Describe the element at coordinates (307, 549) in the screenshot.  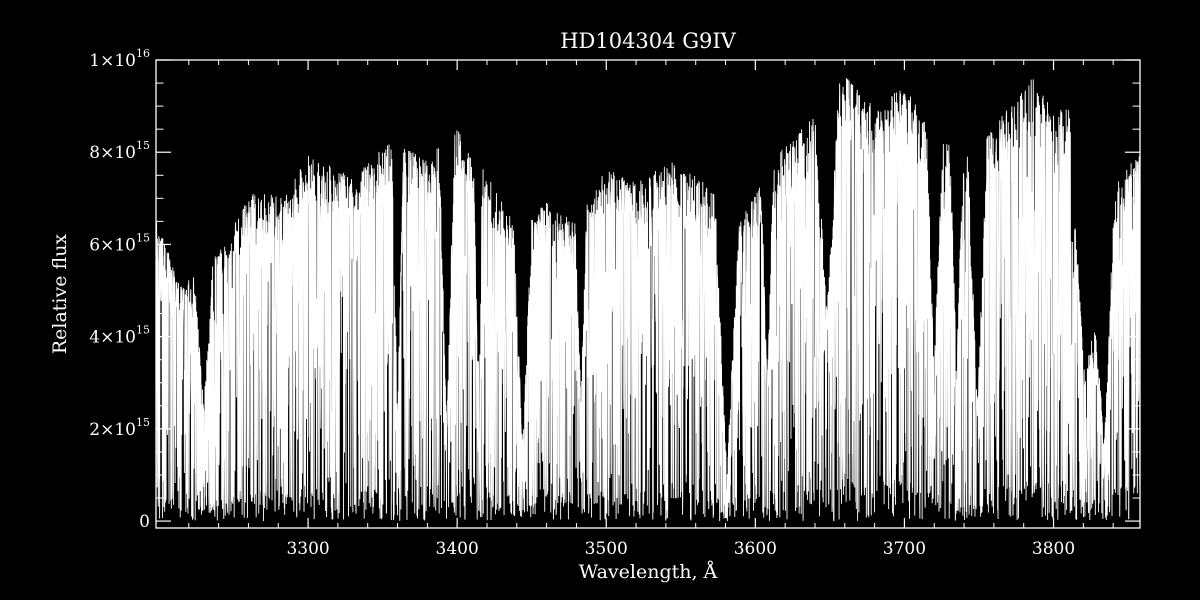
I see `x-tick-label: 3300` at that location.